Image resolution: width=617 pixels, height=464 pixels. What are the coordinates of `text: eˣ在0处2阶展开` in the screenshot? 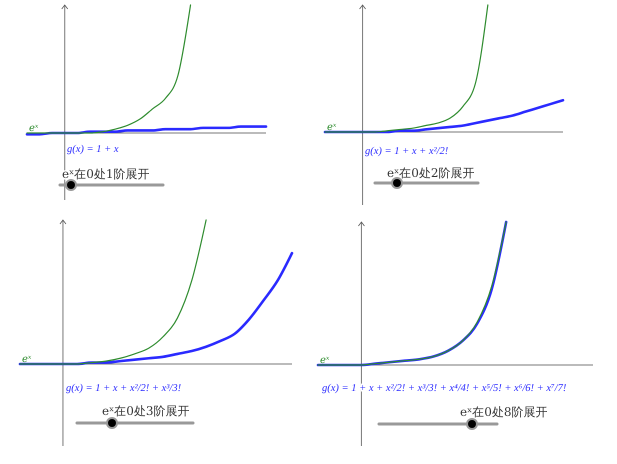 It's located at (430, 173).